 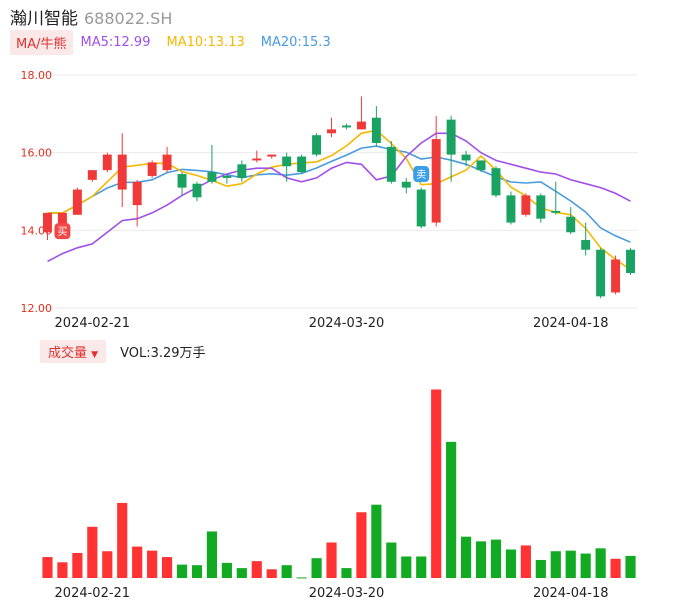 What do you see at coordinates (347, 323) in the screenshot?
I see `x-tick-label: 2024-03-20` at bounding box center [347, 323].